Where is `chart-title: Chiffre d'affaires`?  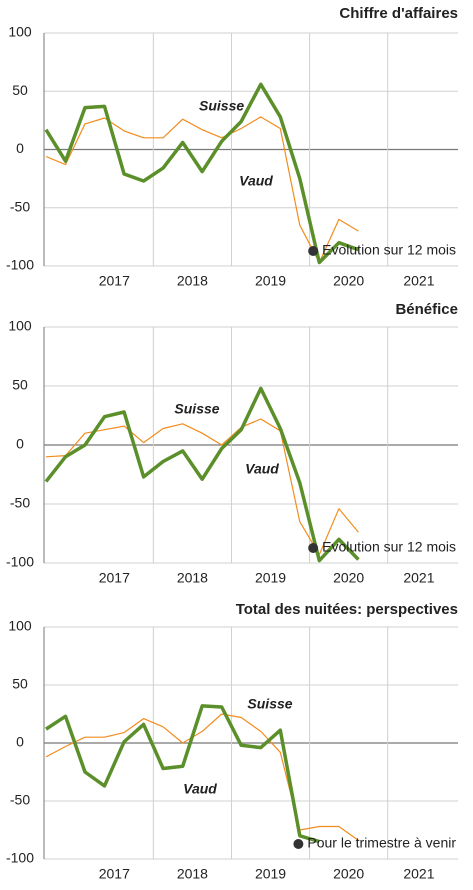
chart-title: Chiffre d'affaires is located at coordinates (398, 13).